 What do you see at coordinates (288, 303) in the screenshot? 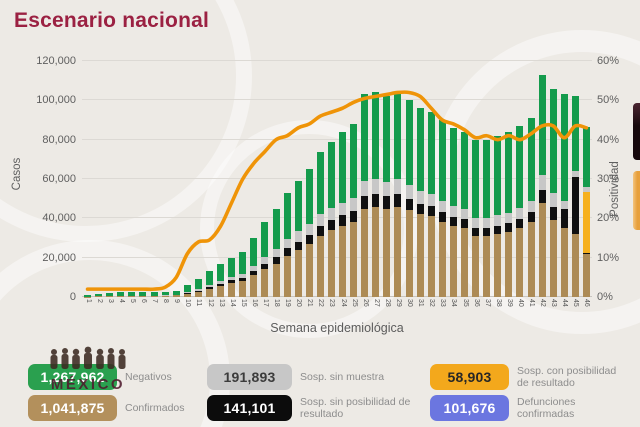
I see `x-tick-19: 19` at bounding box center [288, 303].